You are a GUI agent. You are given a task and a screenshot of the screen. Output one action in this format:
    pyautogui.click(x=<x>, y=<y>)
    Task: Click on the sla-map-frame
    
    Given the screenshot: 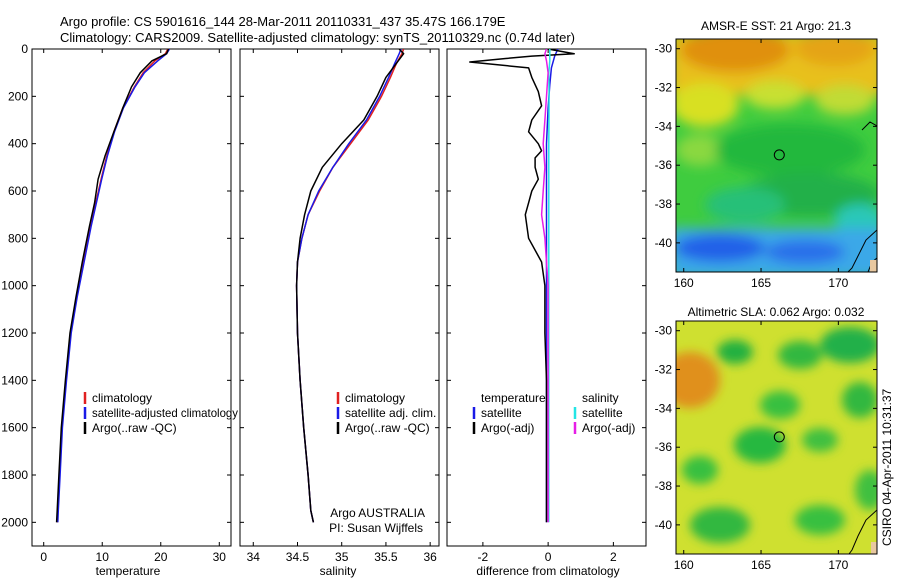 What is the action you would take?
    pyautogui.click(x=776, y=437)
    